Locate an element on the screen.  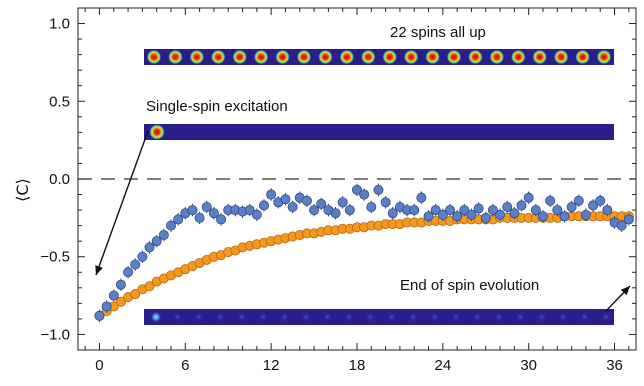
y-tick-label: 0.0 is located at coordinates (59, 179).